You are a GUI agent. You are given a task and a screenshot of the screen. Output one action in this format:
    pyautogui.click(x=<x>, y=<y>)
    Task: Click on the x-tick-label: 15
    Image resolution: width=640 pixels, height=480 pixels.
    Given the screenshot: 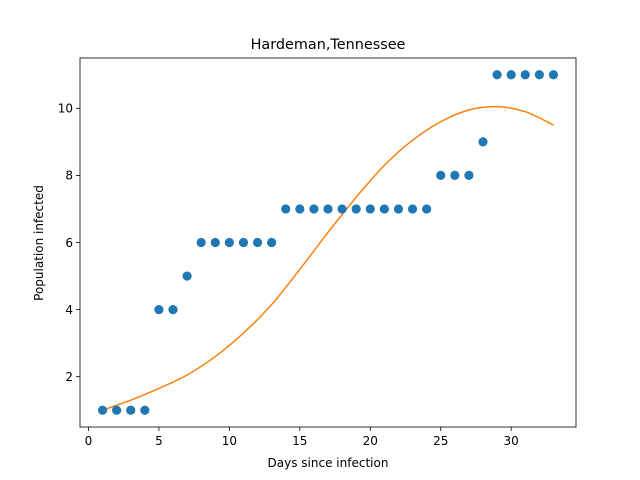 What is the action you would take?
    pyautogui.click(x=299, y=441)
    